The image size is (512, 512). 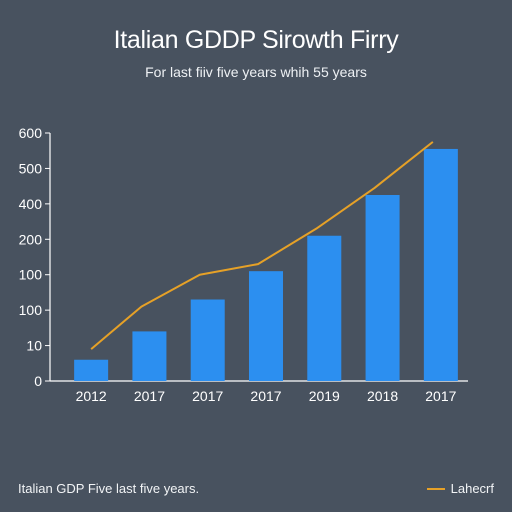 I want to click on chart-subtitle: For last fiiv five years whih 55 years, so click(x=256, y=72).